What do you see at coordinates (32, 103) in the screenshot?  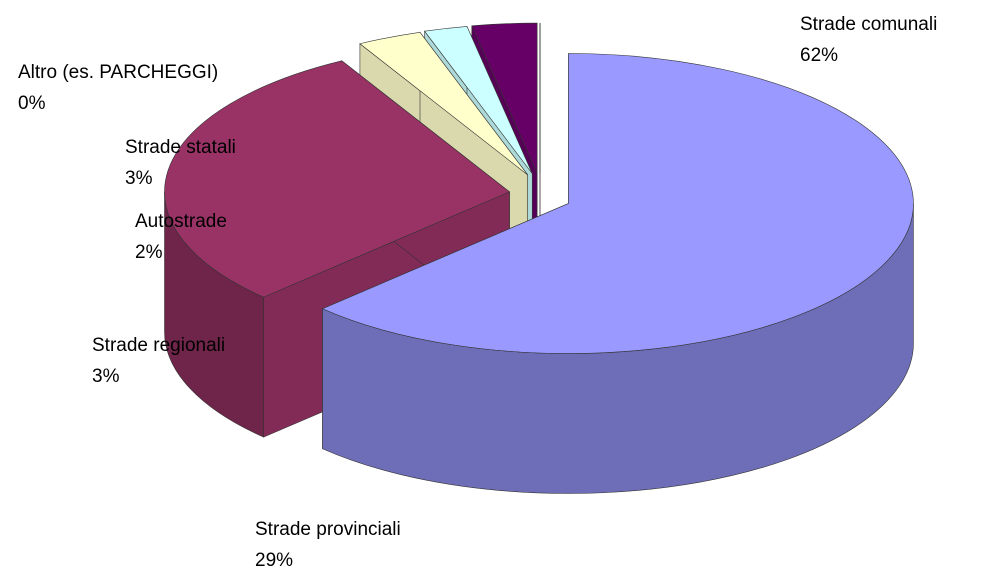 I see `slice-value-label: 0%` at bounding box center [32, 103].